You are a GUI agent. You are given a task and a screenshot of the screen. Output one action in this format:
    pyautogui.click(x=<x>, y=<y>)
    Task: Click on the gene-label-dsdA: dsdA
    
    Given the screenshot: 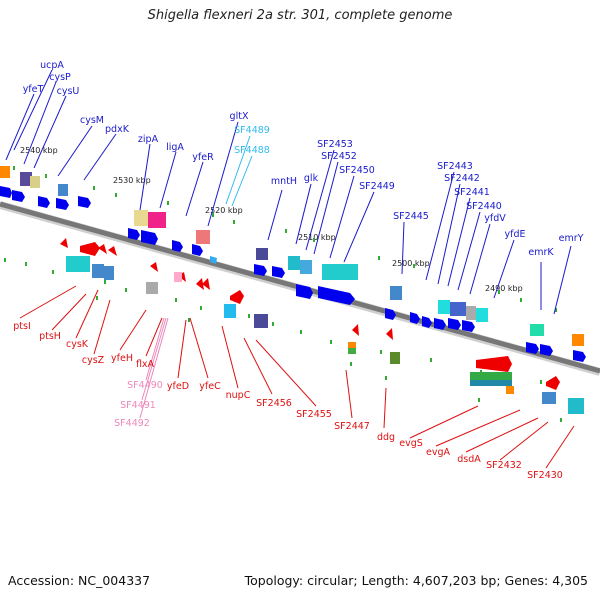 What is the action you would take?
    pyautogui.click(x=469, y=459)
    